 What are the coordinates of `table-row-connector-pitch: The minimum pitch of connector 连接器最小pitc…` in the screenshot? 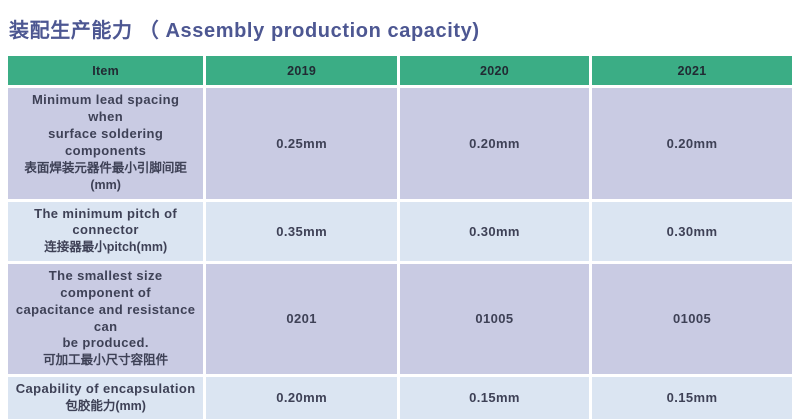 It's located at (400, 231).